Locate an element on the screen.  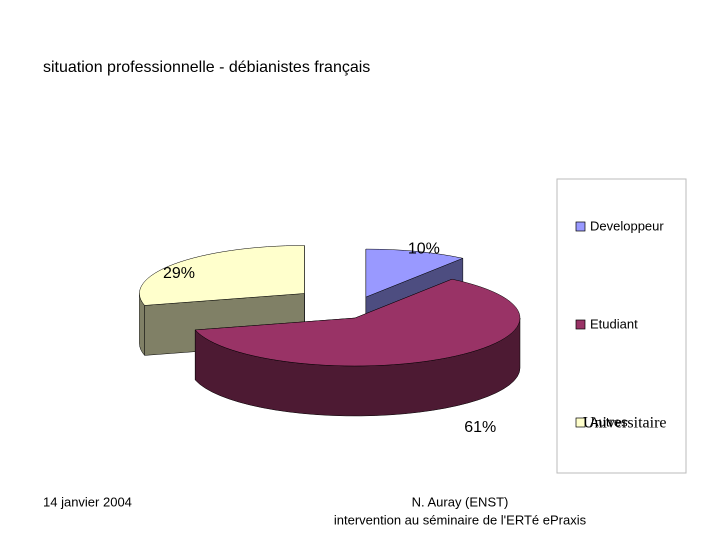
legend-label: Autres is located at coordinates (609, 421).